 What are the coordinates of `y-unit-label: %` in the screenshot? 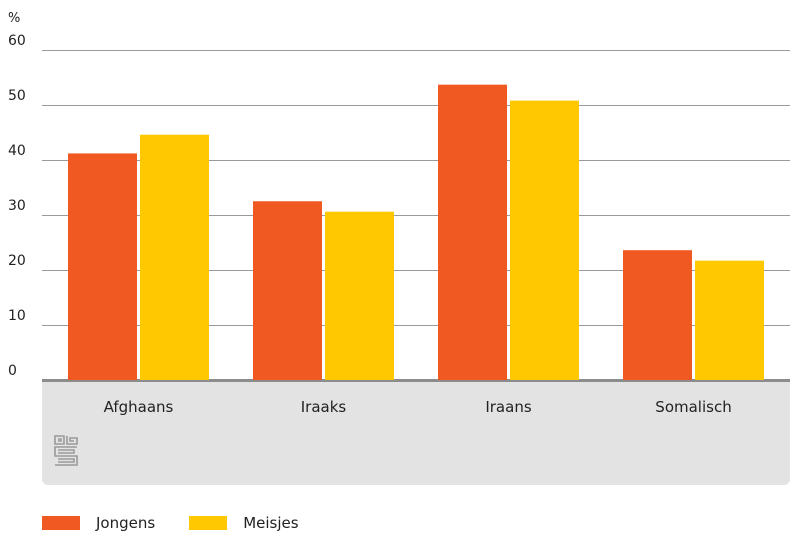 It's located at (14, 18).